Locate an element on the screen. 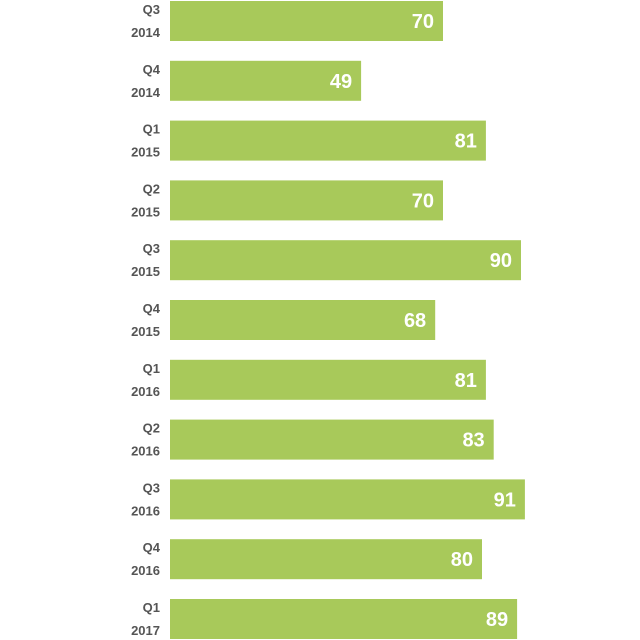  category-label-year: 2017 is located at coordinates (145, 630).